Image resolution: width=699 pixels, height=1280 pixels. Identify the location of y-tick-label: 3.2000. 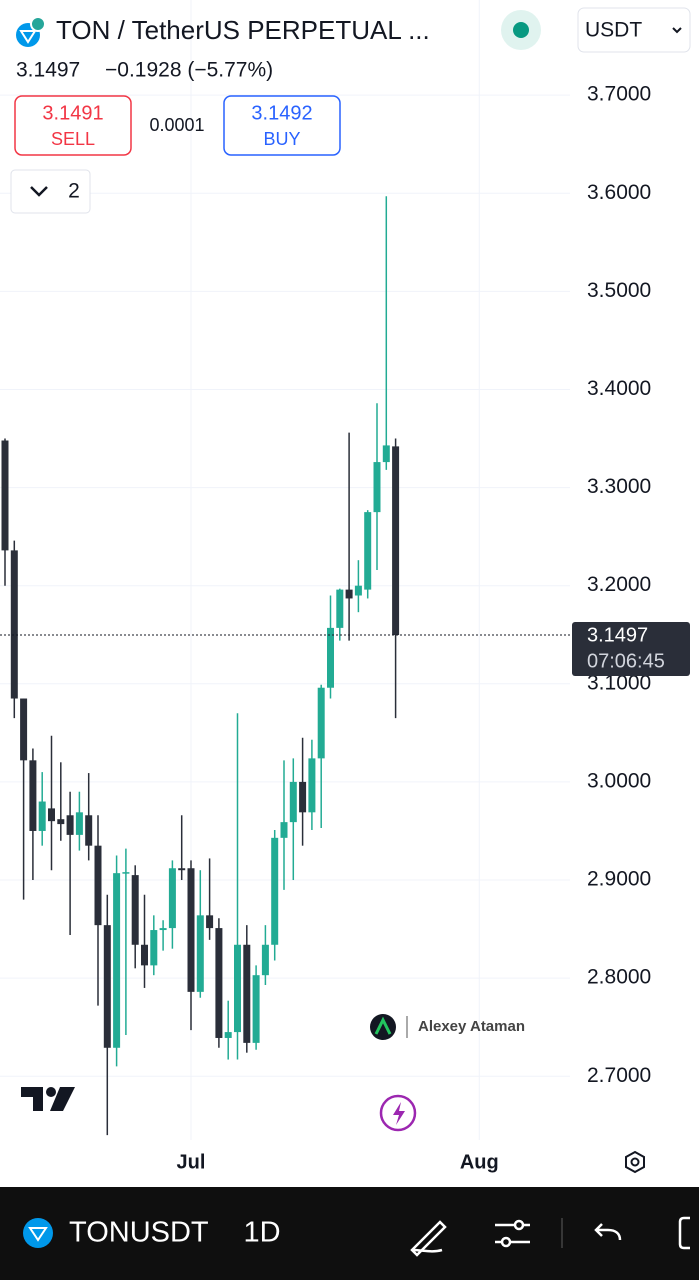
(619, 584).